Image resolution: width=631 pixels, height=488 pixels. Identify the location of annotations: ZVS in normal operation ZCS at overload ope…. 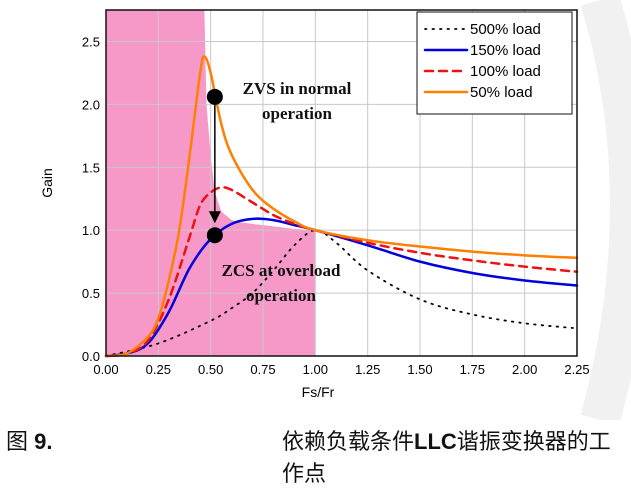
(279, 192).